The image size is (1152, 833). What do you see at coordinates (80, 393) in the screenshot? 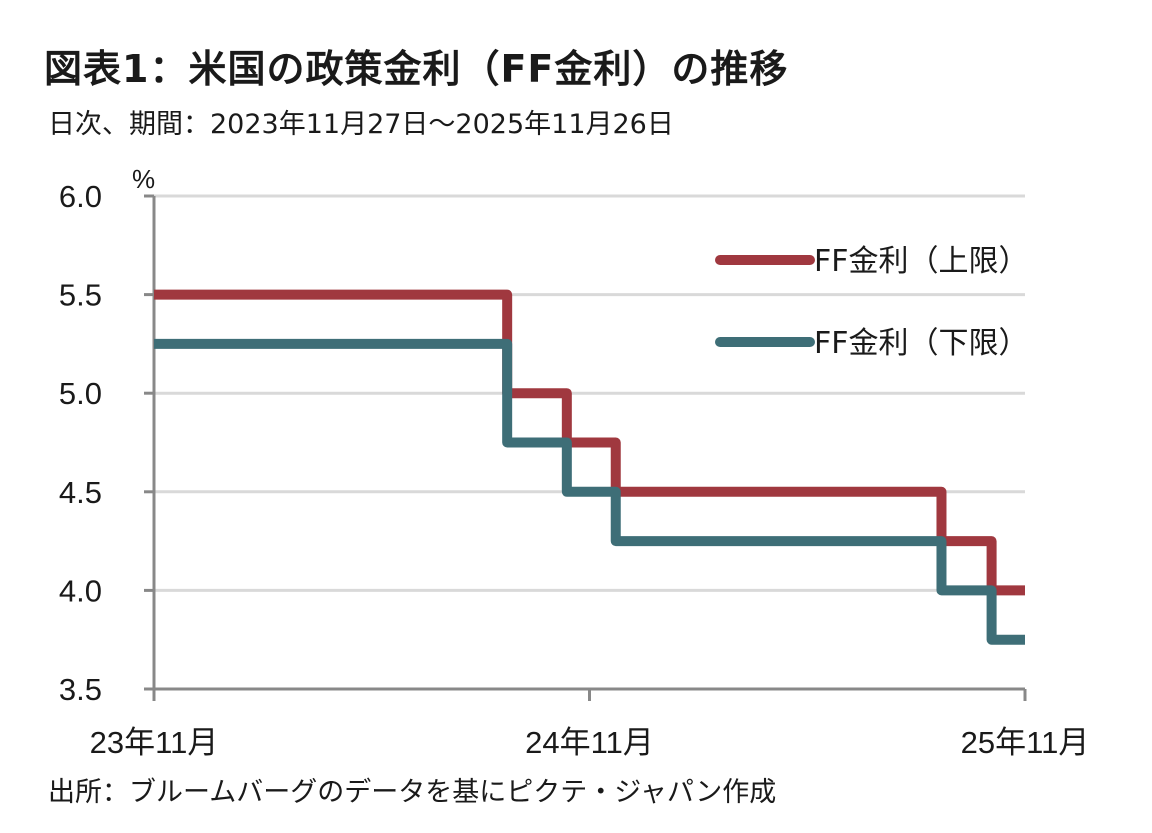
I see `y-tick-label: 5.0` at bounding box center [80, 393].